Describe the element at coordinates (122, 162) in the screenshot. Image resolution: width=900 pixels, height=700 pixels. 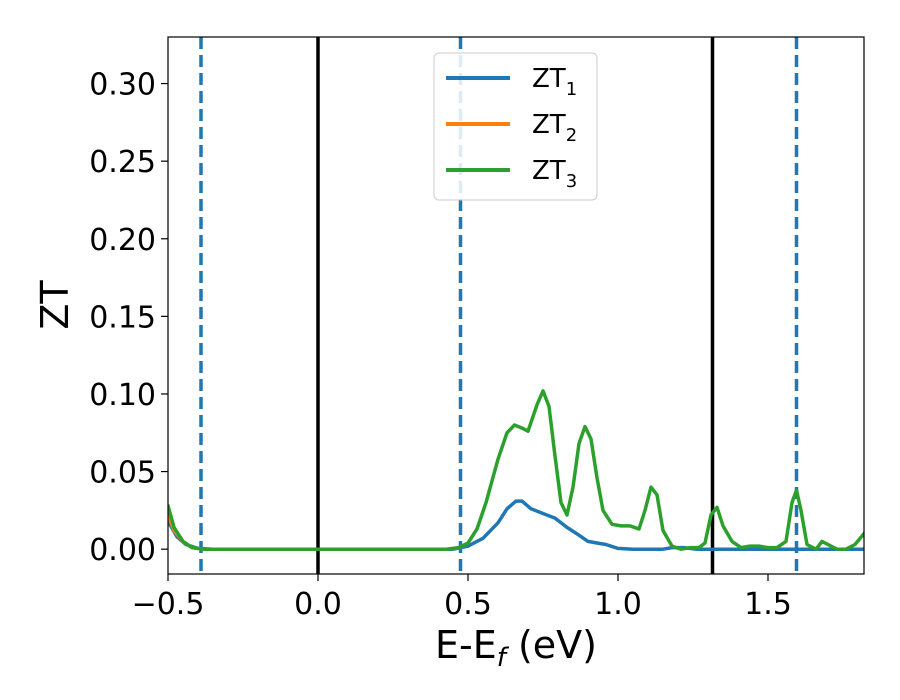
I see `y-tick-label: 0.25` at that location.